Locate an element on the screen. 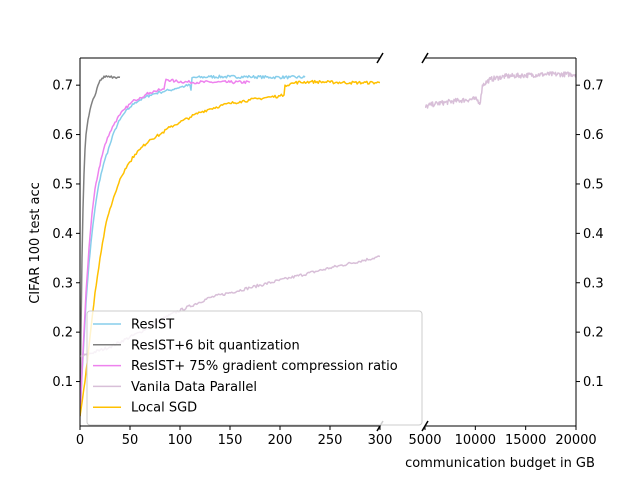  legend-entry-label: ResIST+ 75% gradient compression ratio is located at coordinates (264, 366).